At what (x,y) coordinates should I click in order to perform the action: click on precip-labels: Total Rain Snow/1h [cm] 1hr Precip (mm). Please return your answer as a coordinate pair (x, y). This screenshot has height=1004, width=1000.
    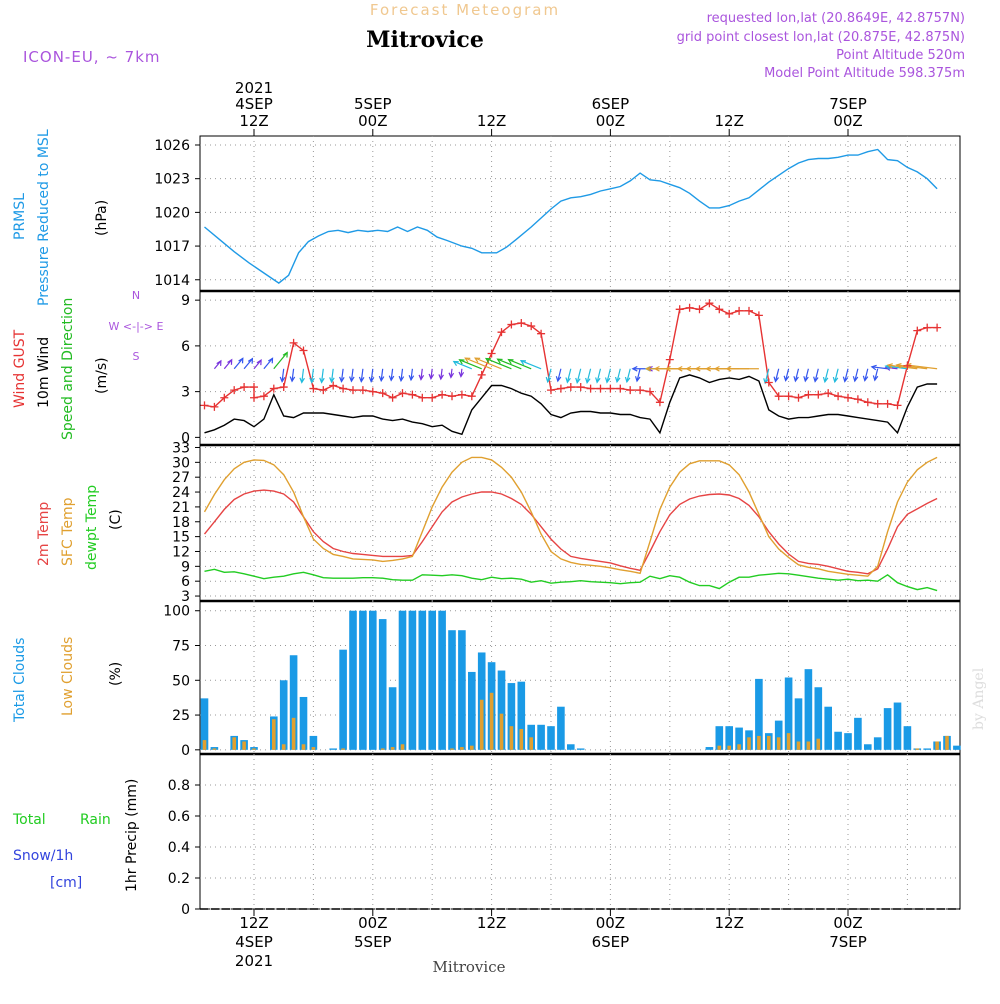
    Looking at the image, I should click on (76, 835).